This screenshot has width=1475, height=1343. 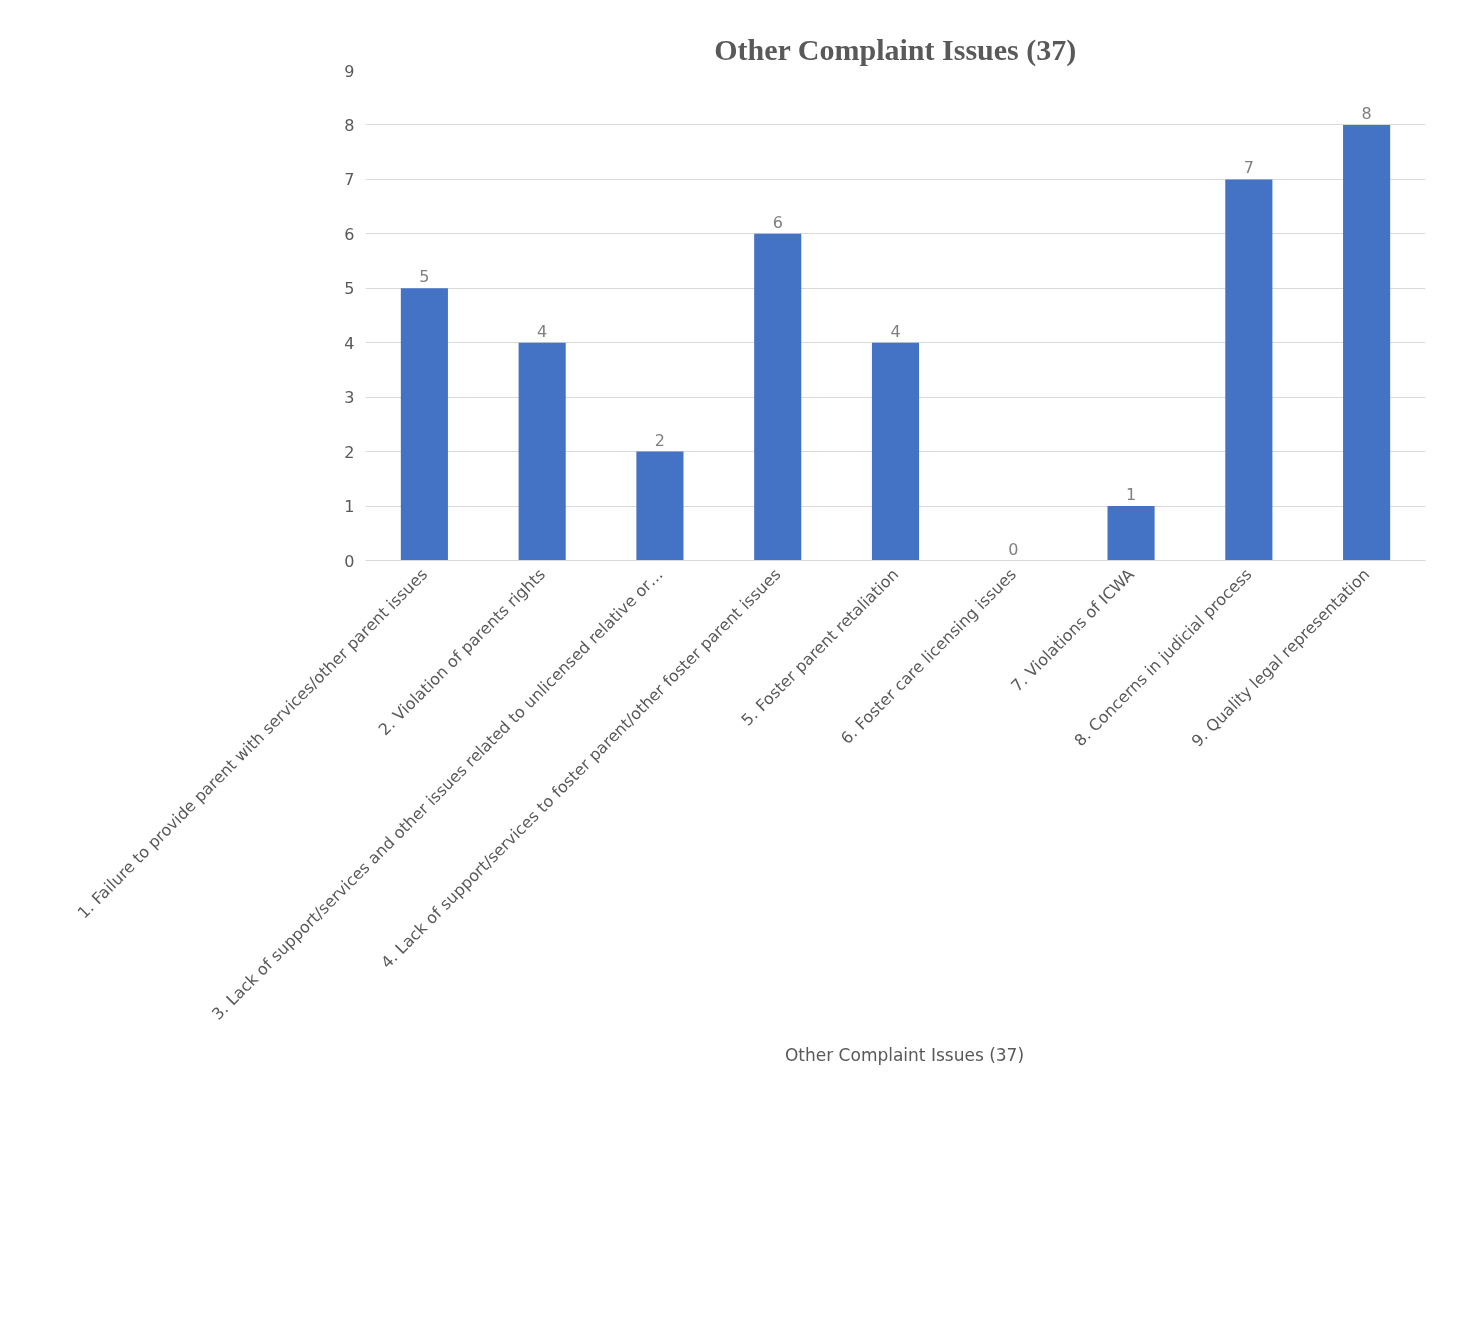 I want to click on y-tick-label: 0, so click(x=349, y=561).